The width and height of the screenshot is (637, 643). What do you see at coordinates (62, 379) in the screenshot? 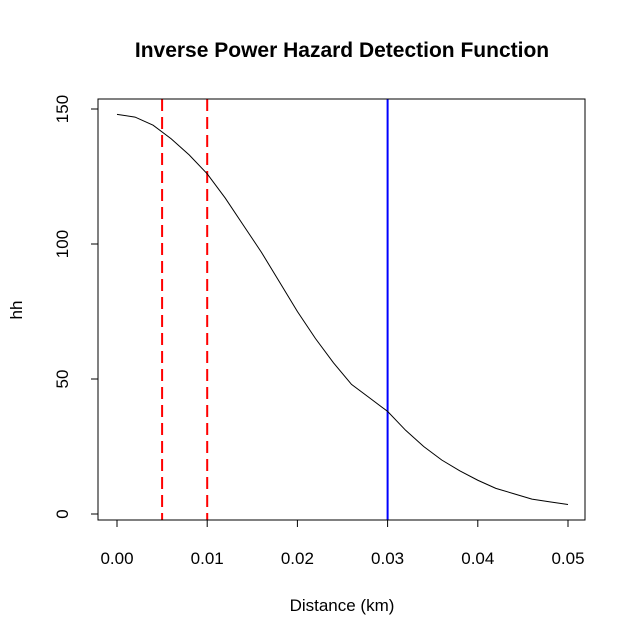
I see `y-tick-label: 50` at bounding box center [62, 379].